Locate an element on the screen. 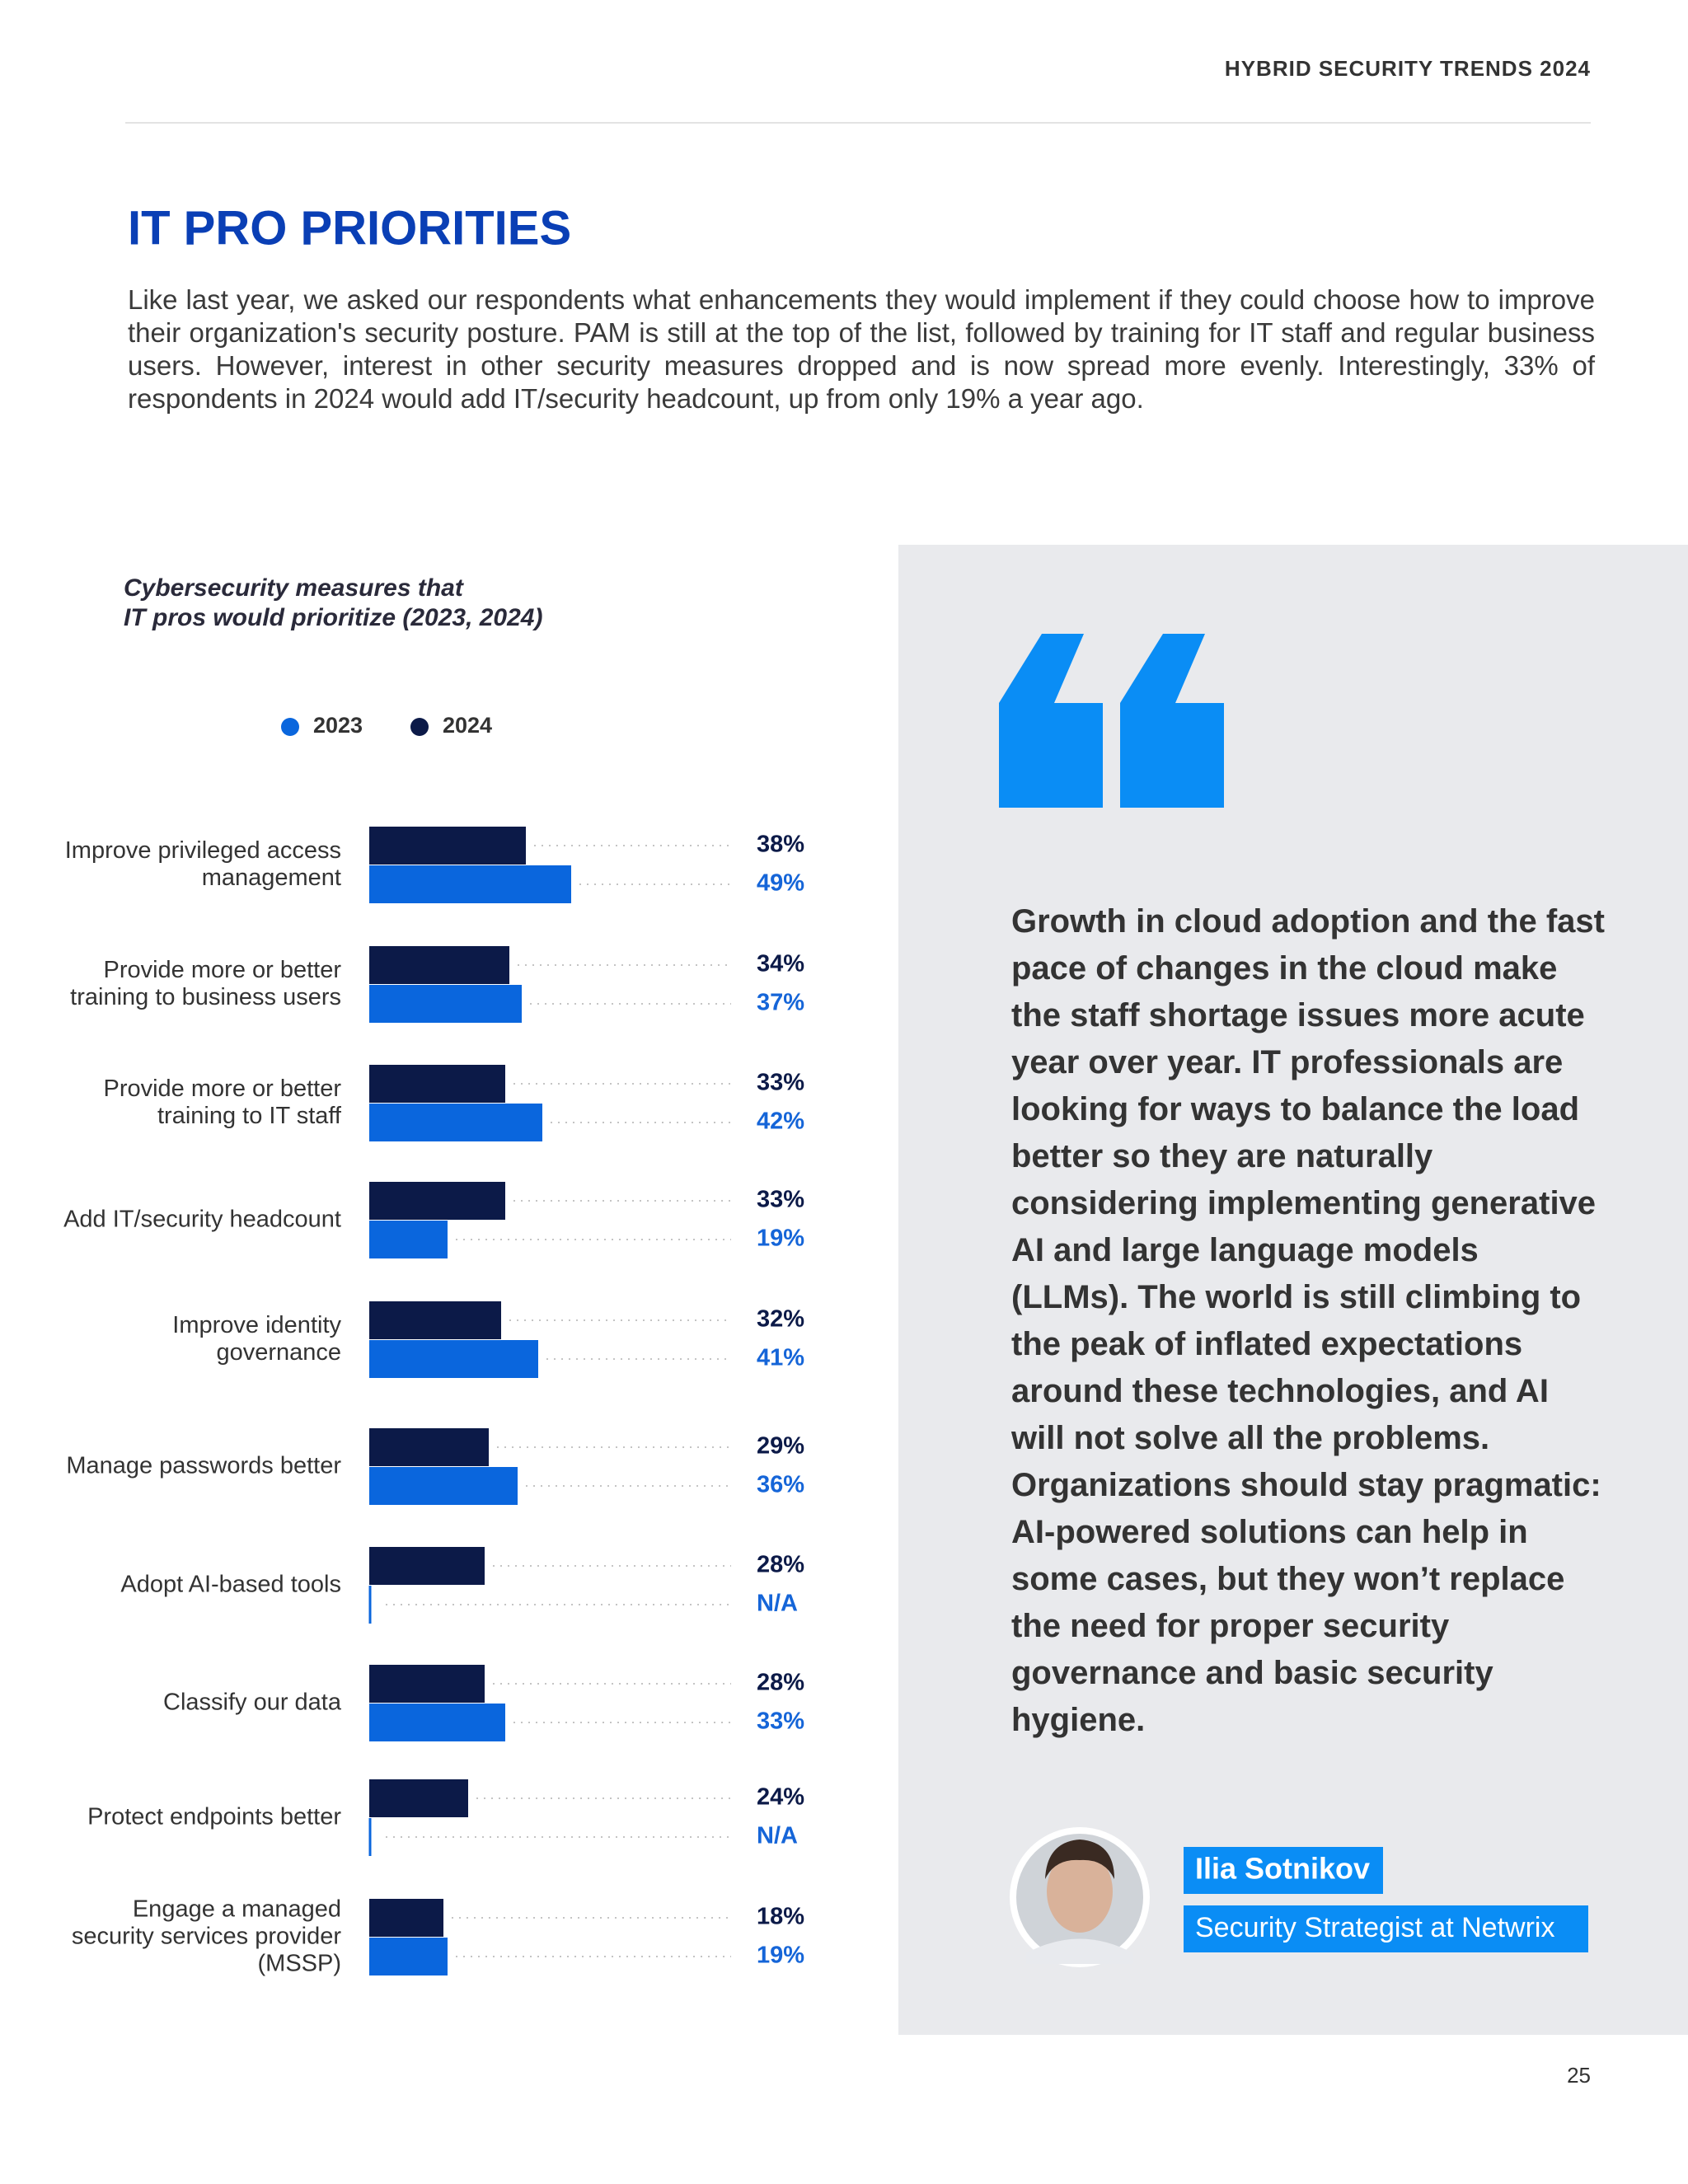  page-number: 25 is located at coordinates (1579, 2075).